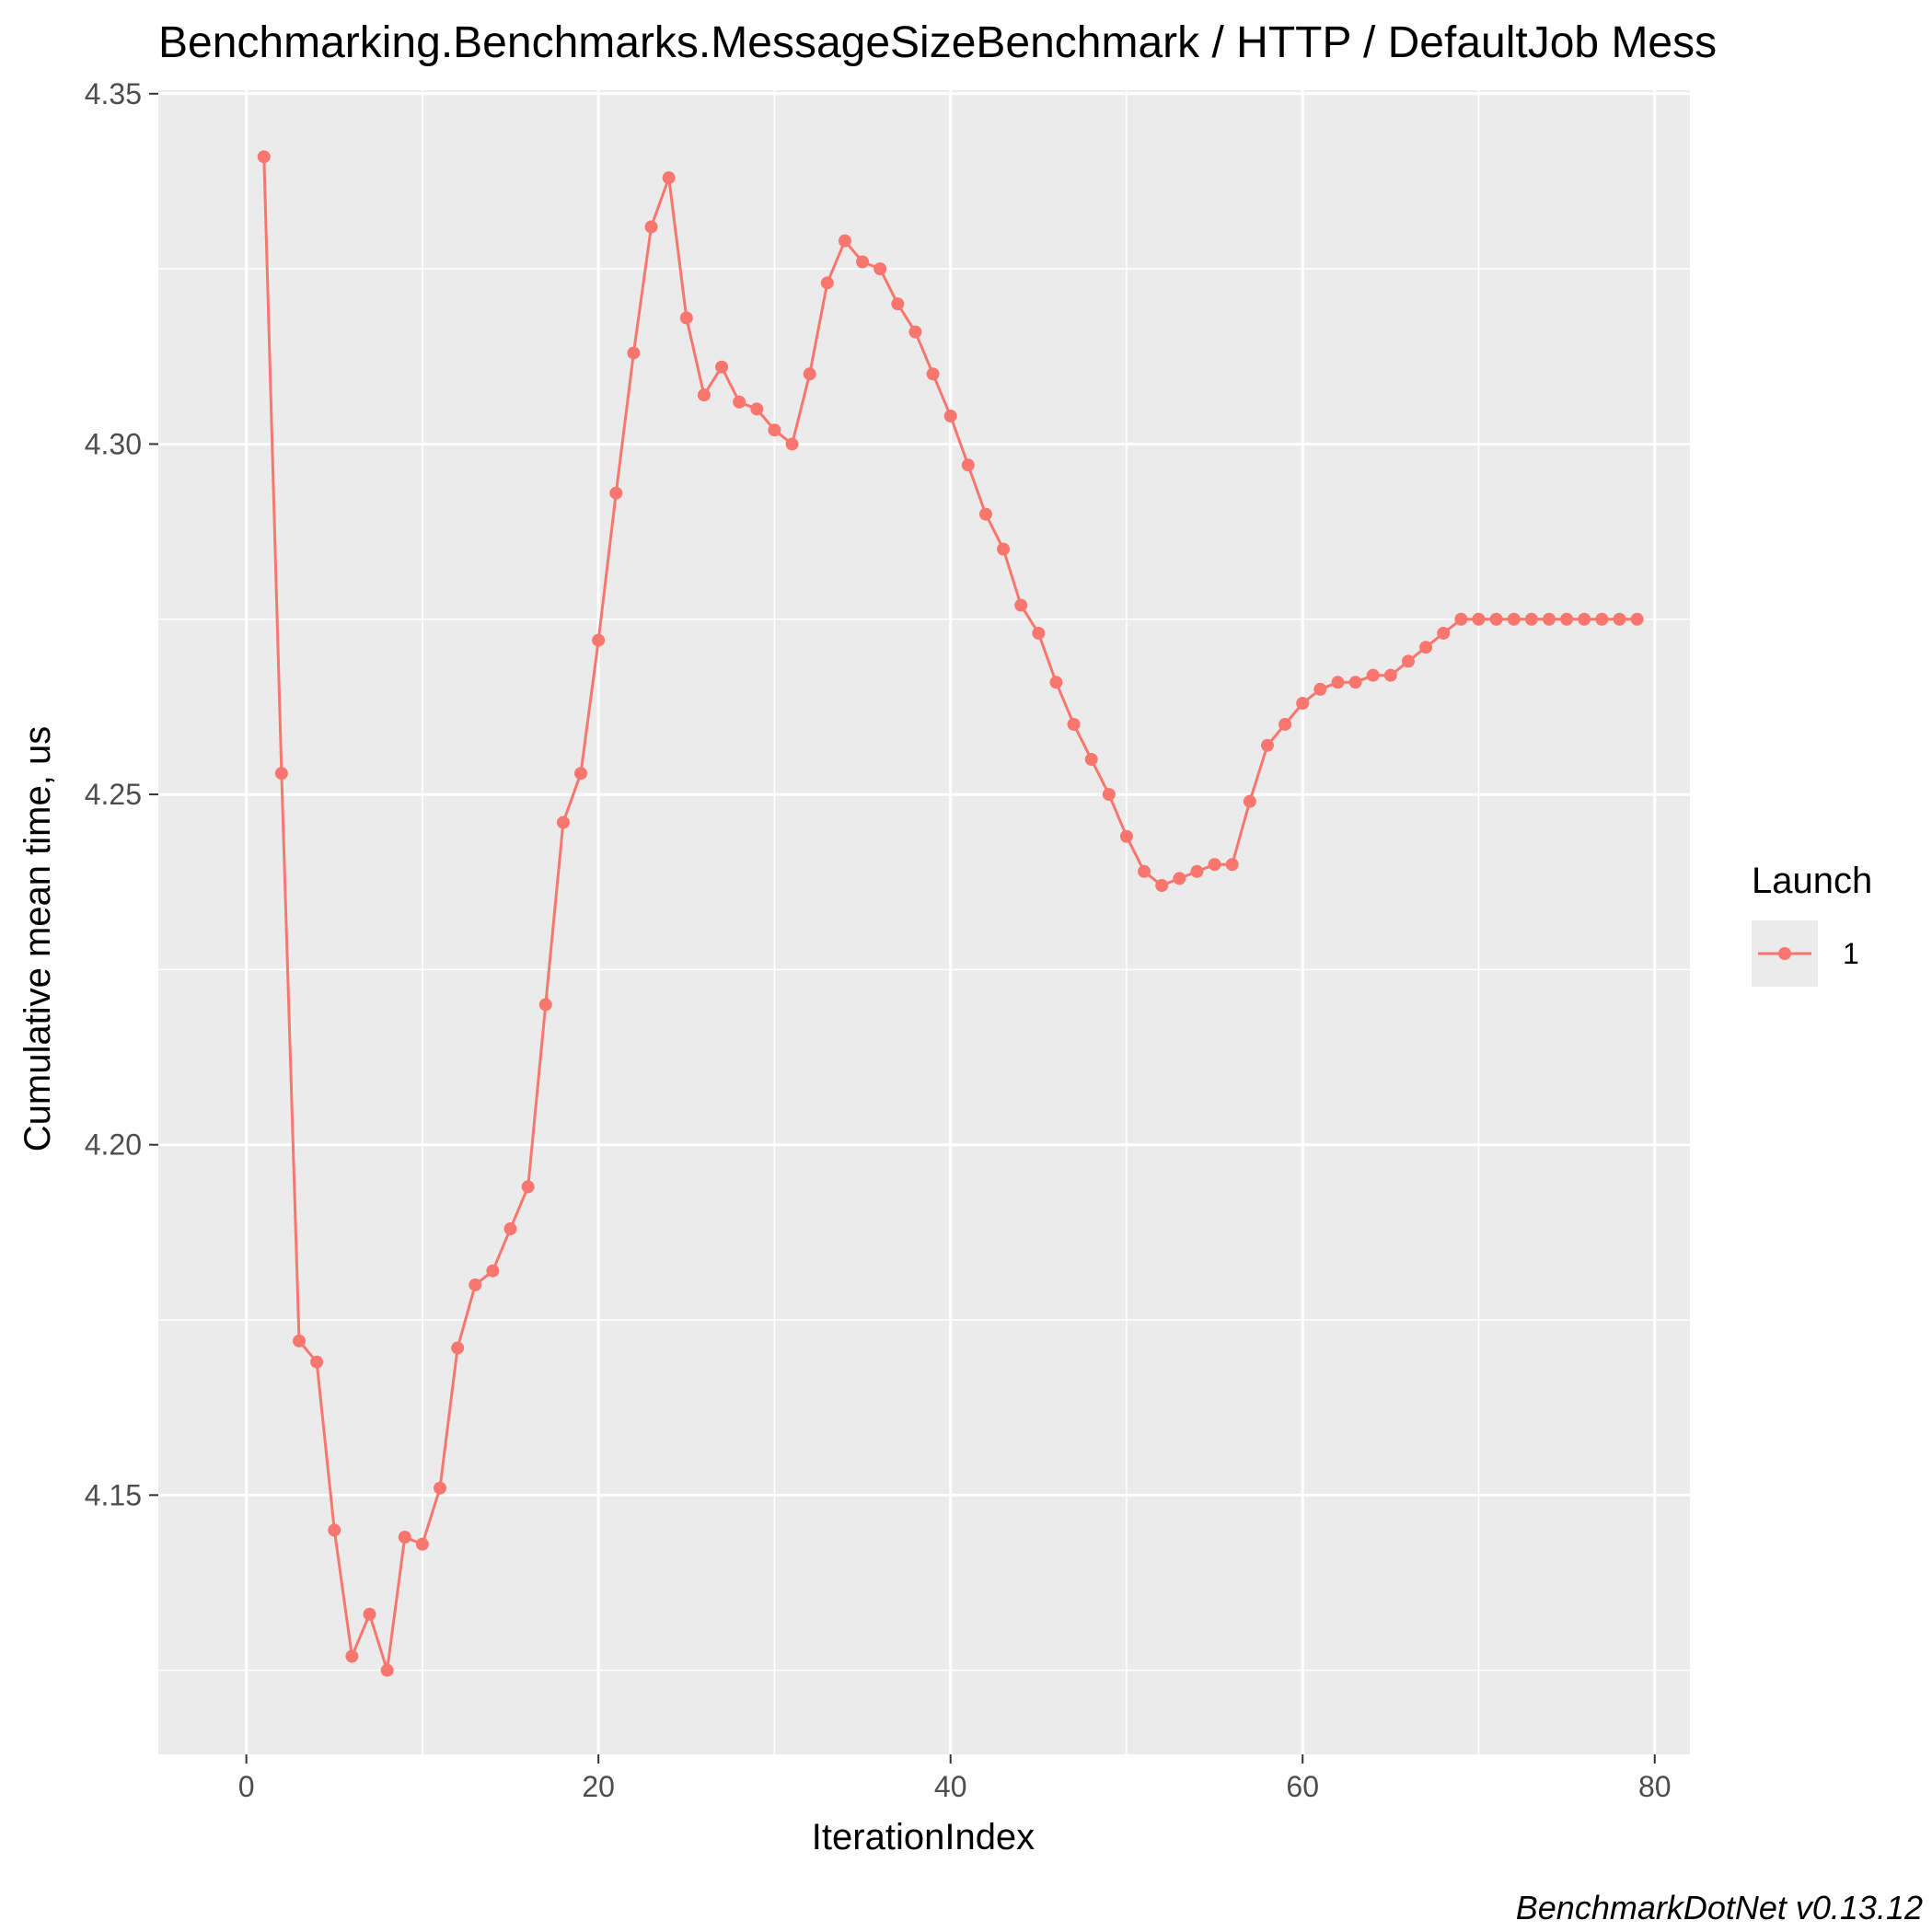 The image size is (1932, 1932). I want to click on y-tick-label: 4.20, so click(114, 1145).